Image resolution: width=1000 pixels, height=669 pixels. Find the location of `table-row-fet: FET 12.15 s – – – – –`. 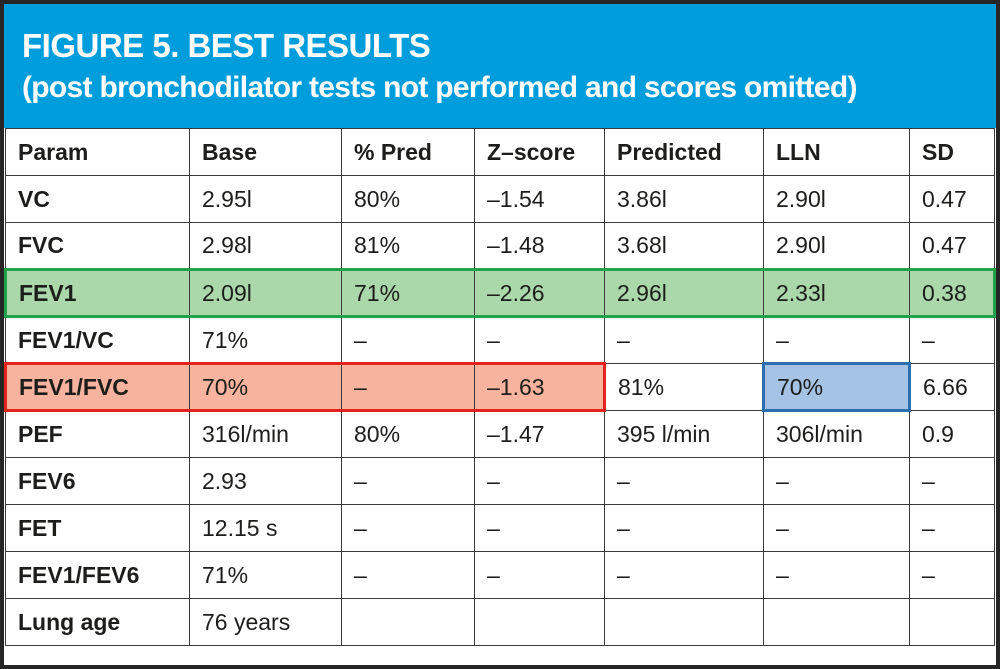

table-row-fet: FET 12.15 s – – – – – is located at coordinates (500, 528).